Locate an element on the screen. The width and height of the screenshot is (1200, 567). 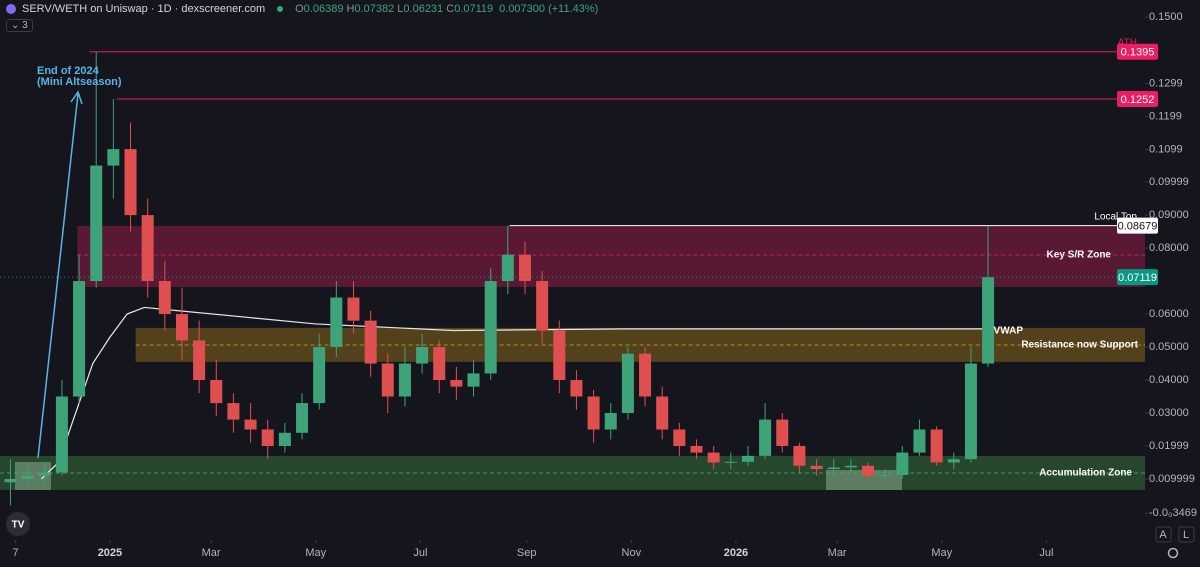
zone-label: Key S/R Zone is located at coordinates (1079, 255).